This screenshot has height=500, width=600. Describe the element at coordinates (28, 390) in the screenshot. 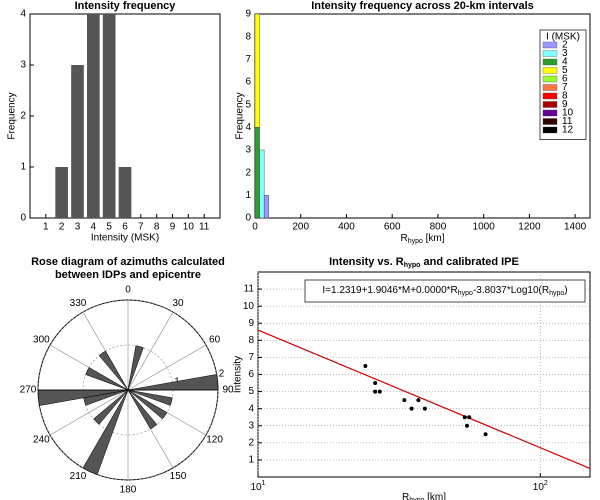

I see `angle-label: 270` at that location.